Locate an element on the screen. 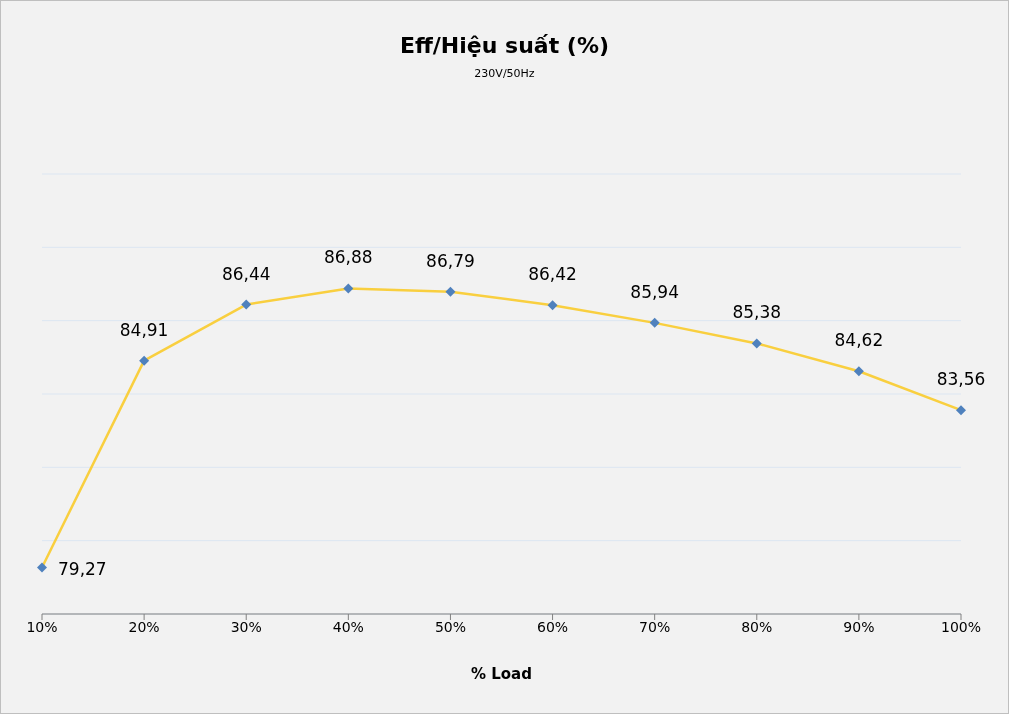 Image resolution: width=1009 pixels, height=714 pixels. data-label: 79,27 is located at coordinates (82, 569).